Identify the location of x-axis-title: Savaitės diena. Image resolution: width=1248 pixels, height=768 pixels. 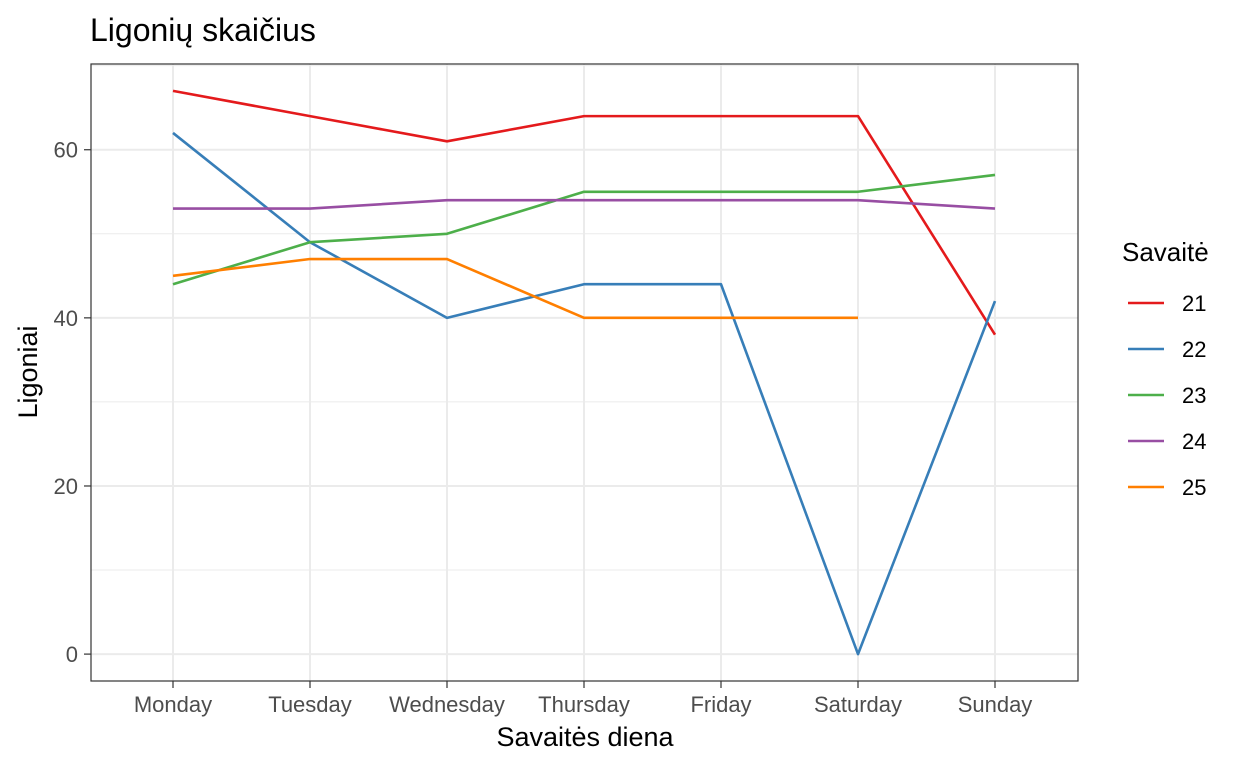
(585, 737).